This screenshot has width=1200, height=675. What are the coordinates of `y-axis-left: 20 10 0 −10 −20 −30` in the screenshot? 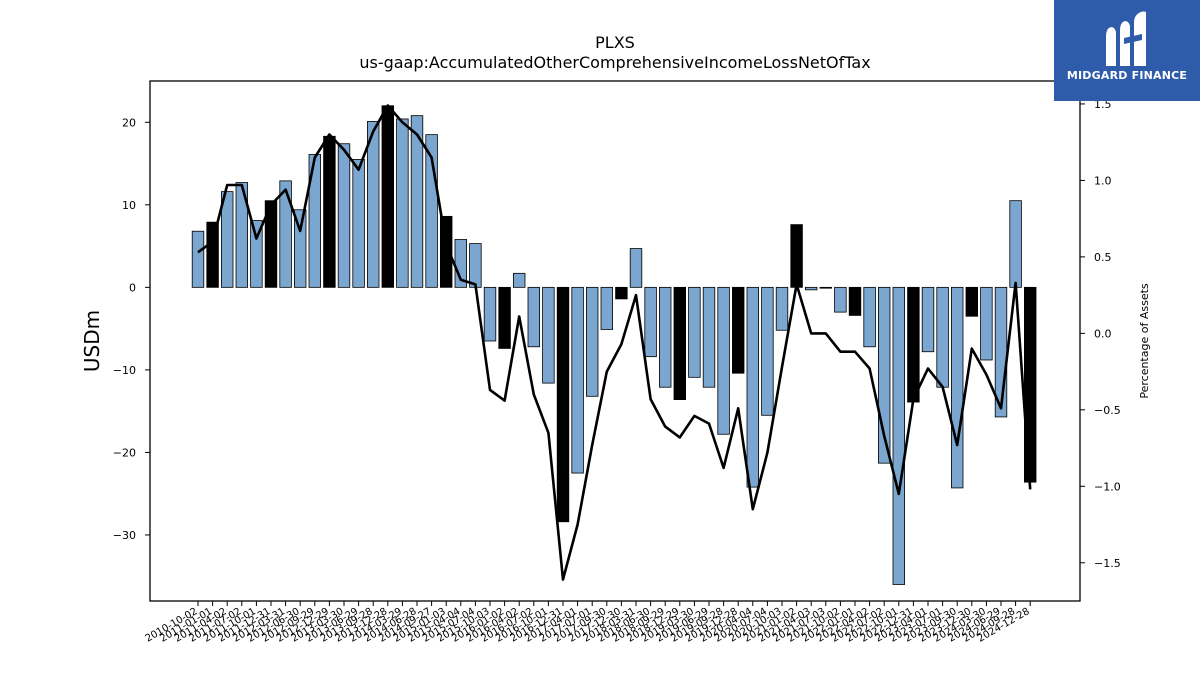 It's located at (131, 329).